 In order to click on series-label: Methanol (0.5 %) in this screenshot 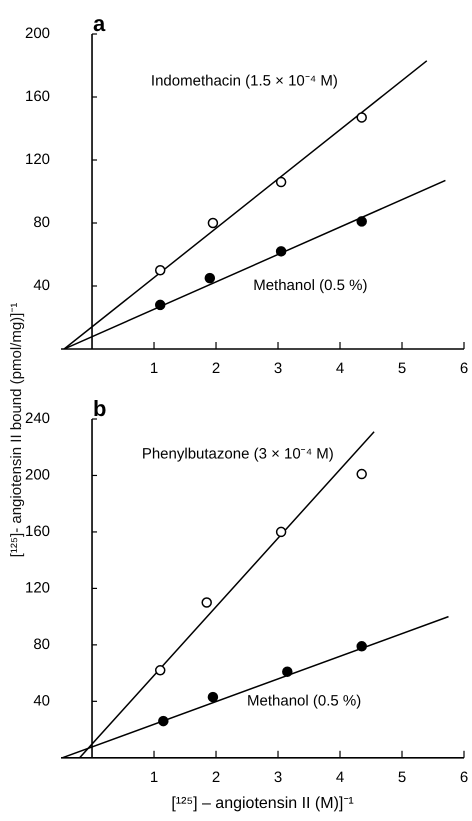, I will do `click(304, 701)`.